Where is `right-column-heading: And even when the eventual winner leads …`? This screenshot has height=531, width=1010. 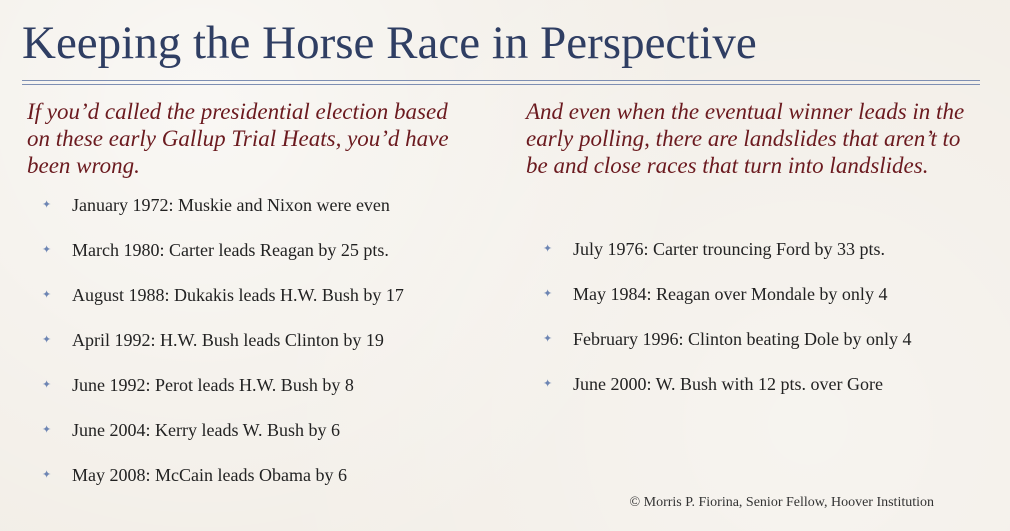 right-column-heading: And even when the eventual winner leads … is located at coordinates (745, 138).